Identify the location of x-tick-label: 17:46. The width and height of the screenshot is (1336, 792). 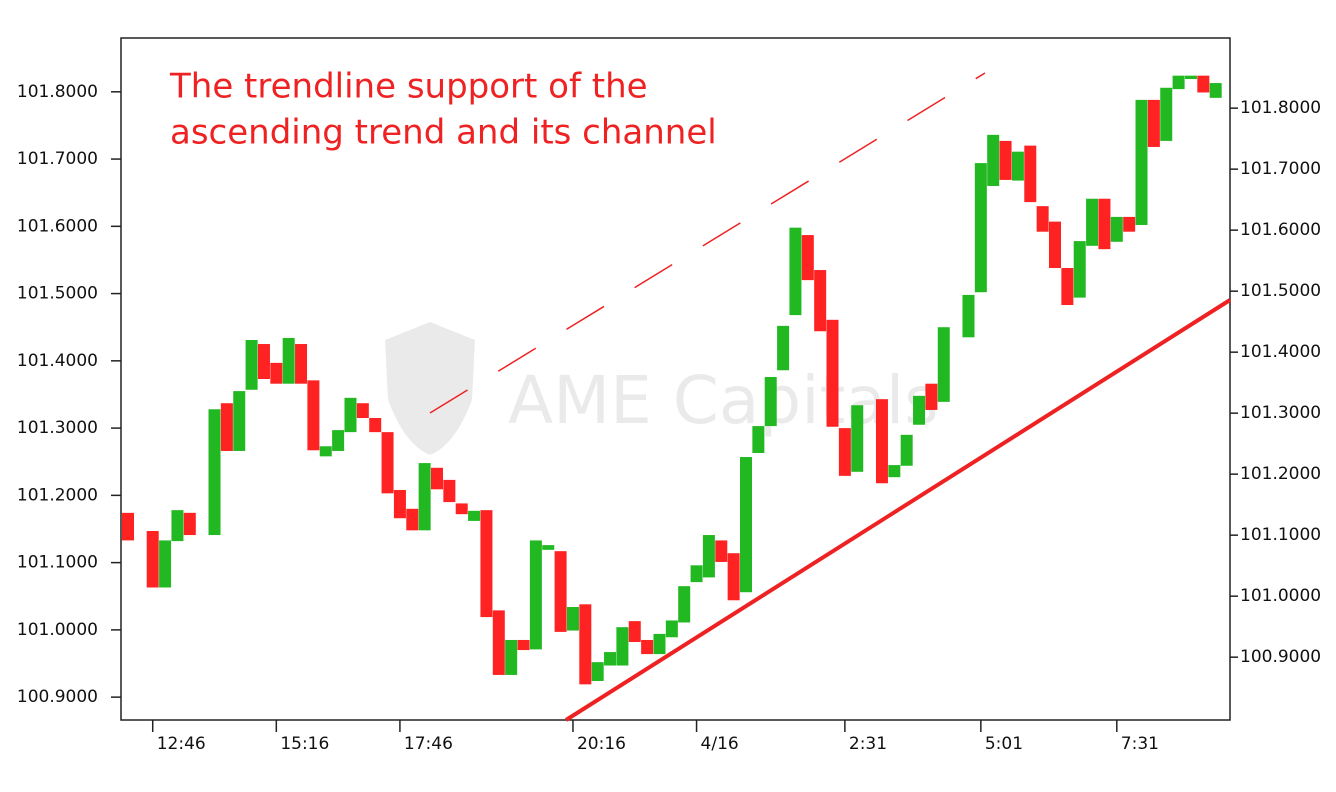
(428, 744).